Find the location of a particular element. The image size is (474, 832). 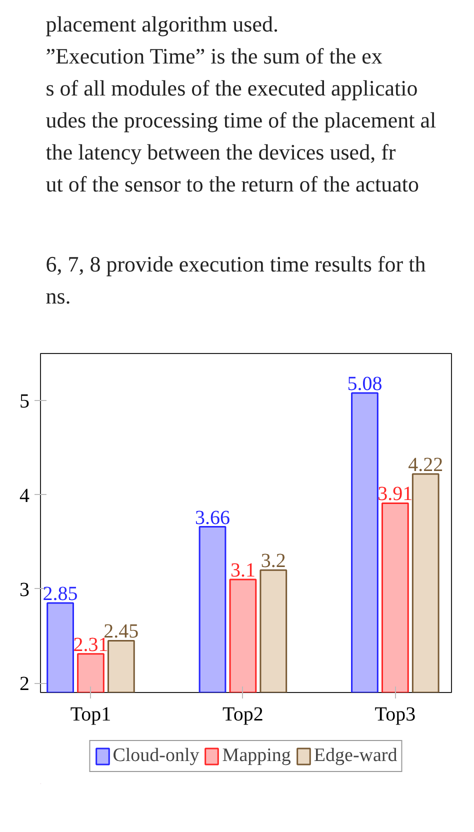

y-tick-label: 2 is located at coordinates (25, 684).